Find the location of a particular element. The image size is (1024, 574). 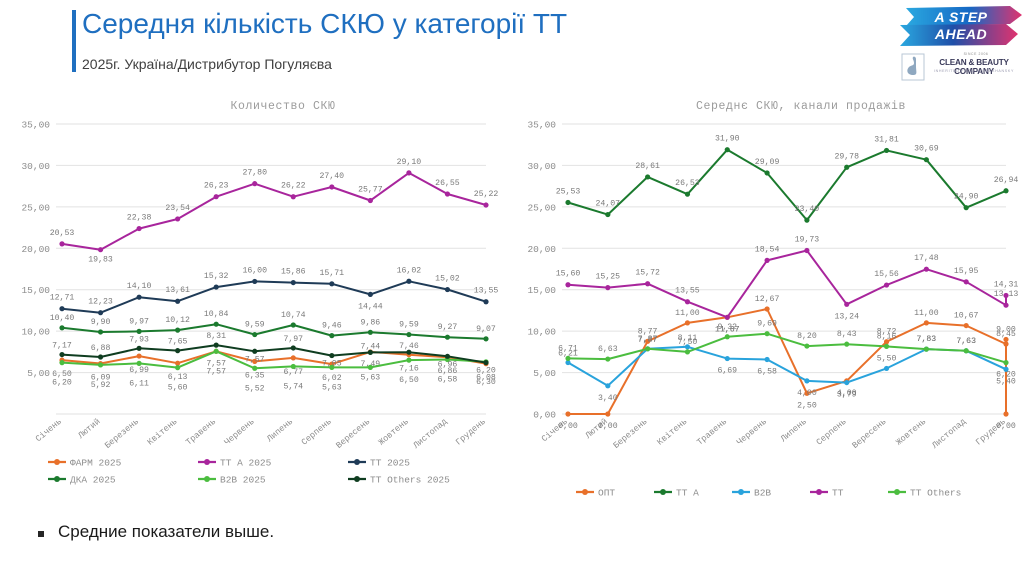

series-data-label: 9,59 is located at coordinates (255, 325).